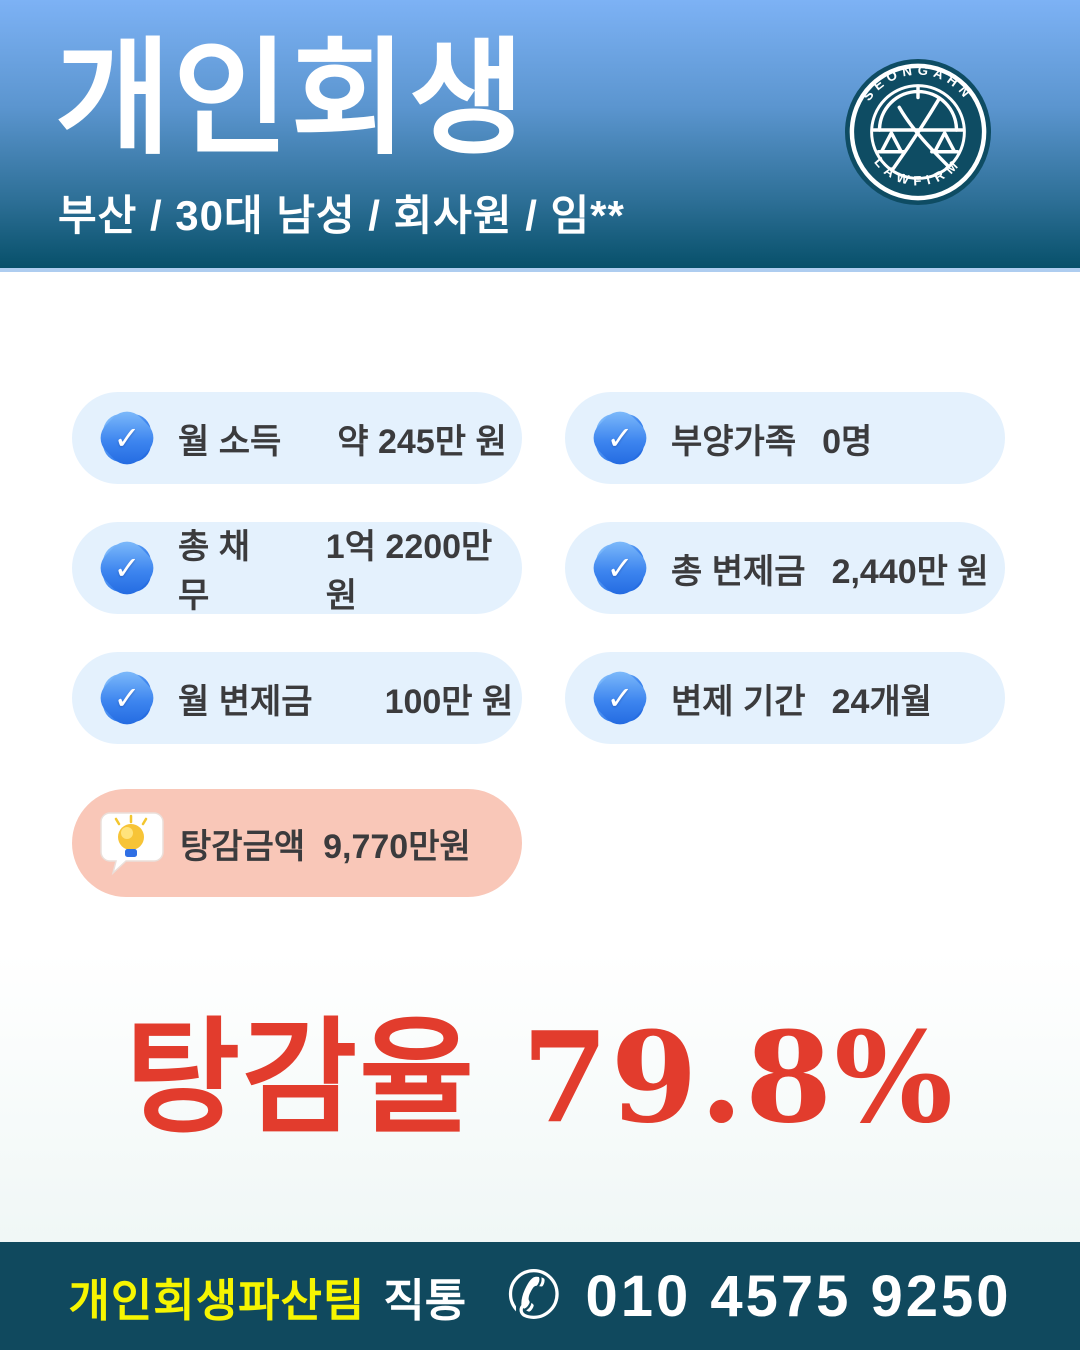 Image resolution: width=1080 pixels, height=1350 pixels. I want to click on forgiven-amount-card: 탕감금액 9,770만원, so click(297, 843).